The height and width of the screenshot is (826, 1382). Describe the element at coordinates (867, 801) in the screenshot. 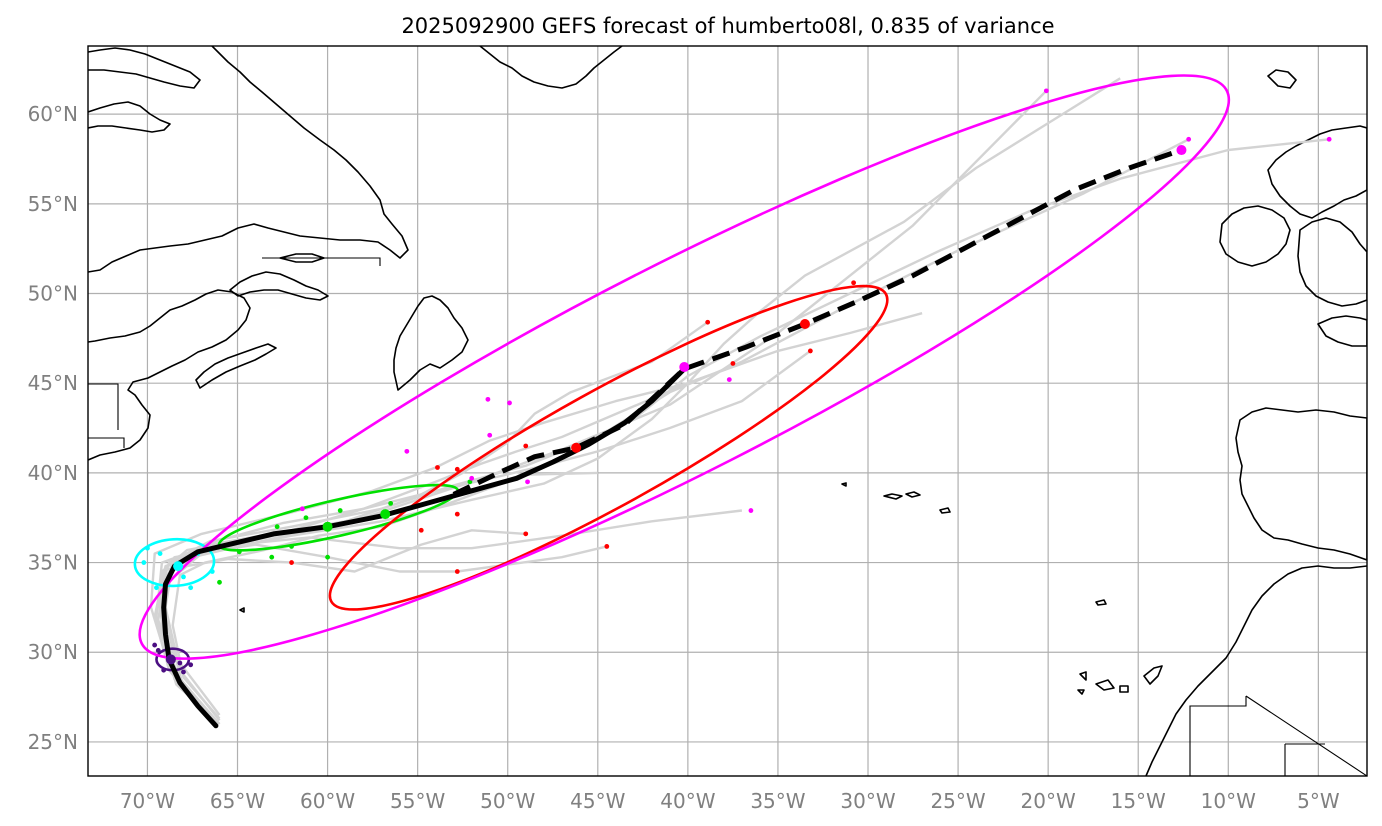

I see `x-tick-label: 30°W` at that location.